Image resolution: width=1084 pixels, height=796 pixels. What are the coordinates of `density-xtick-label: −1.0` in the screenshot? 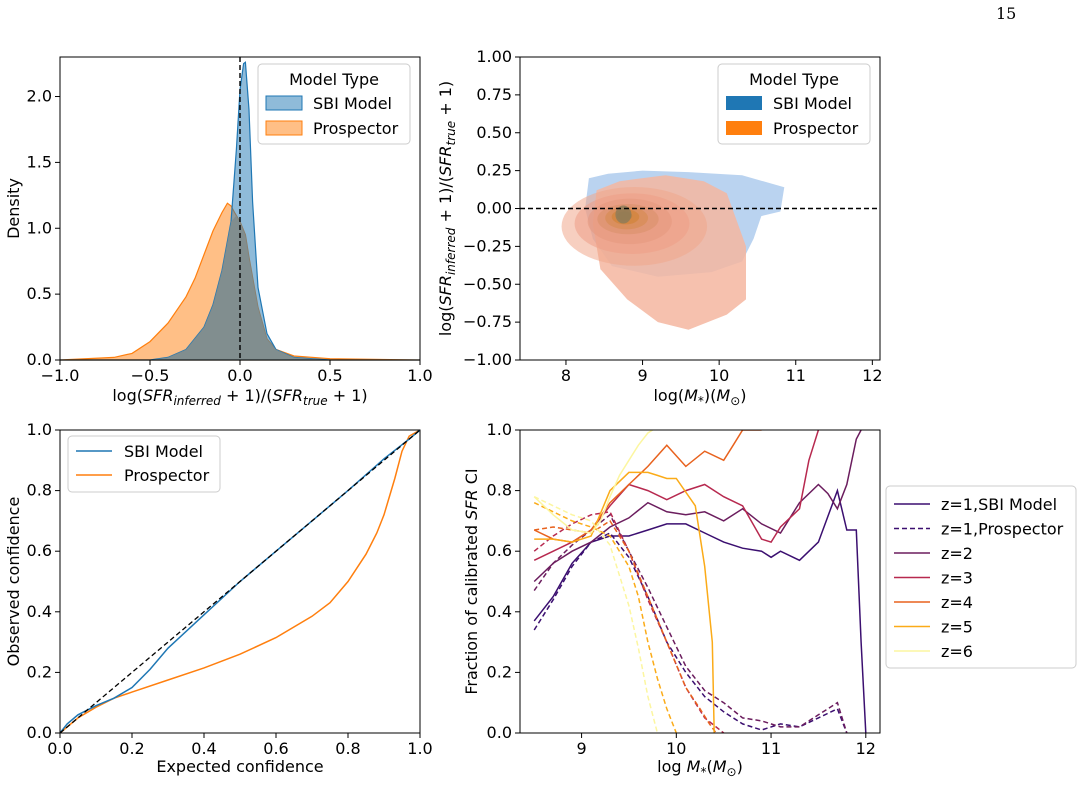 It's located at (60, 375).